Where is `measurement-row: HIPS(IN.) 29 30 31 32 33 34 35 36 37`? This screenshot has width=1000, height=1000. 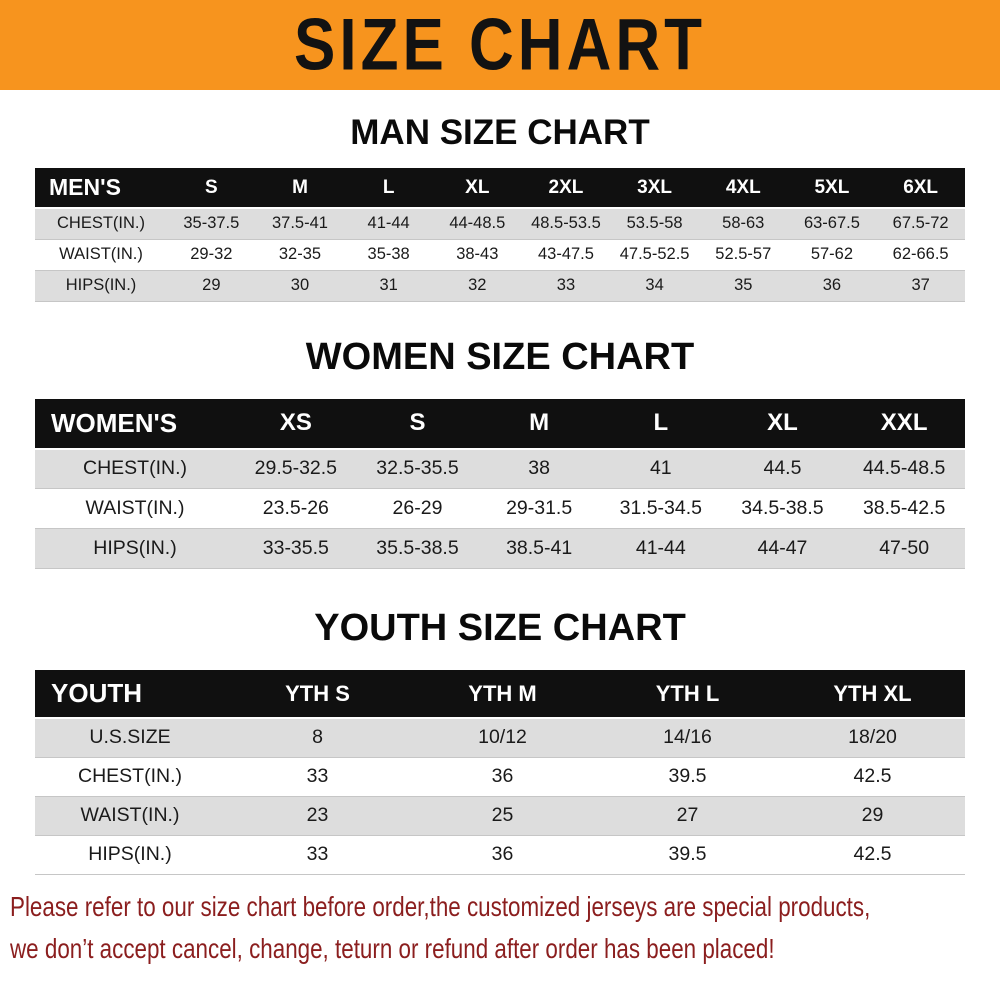 measurement-row: HIPS(IN.) 29 30 31 32 33 34 35 36 37 is located at coordinates (500, 286).